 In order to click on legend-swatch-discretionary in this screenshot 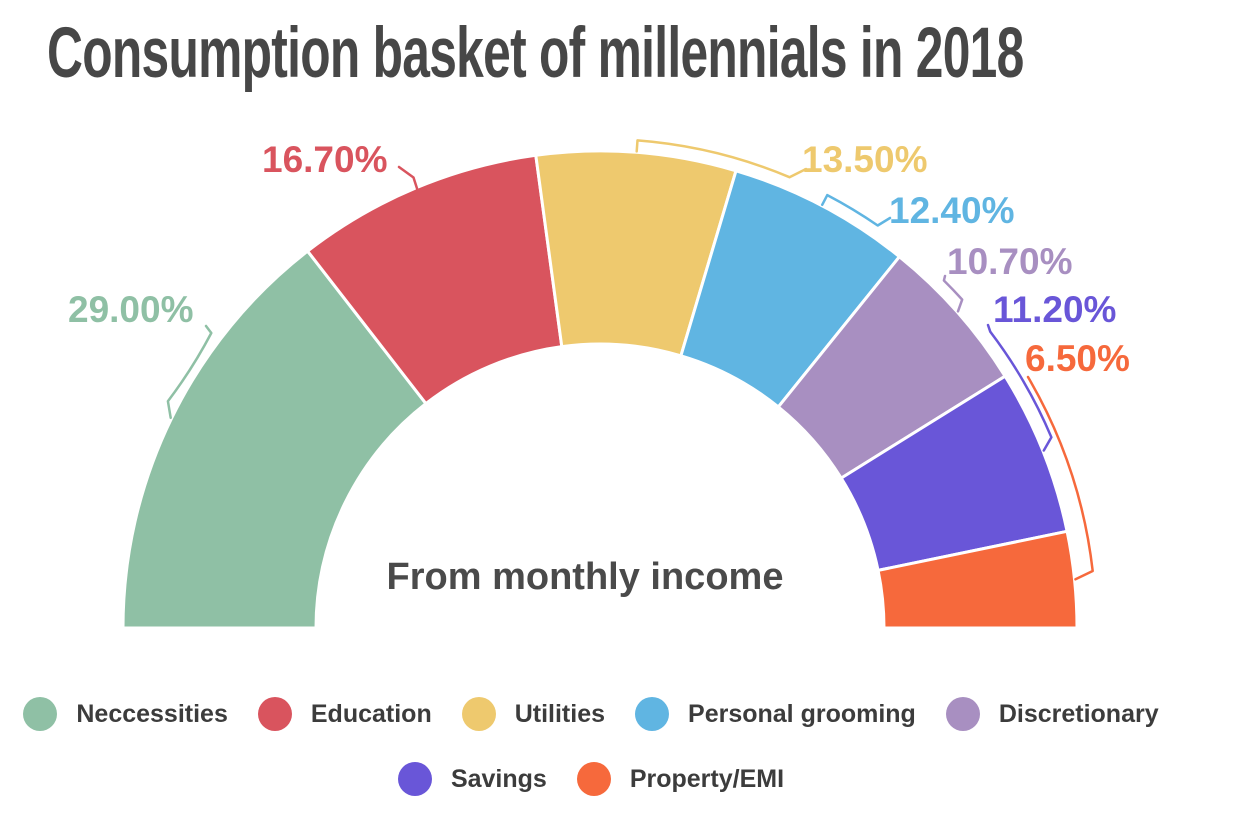, I will do `click(962, 714)`.